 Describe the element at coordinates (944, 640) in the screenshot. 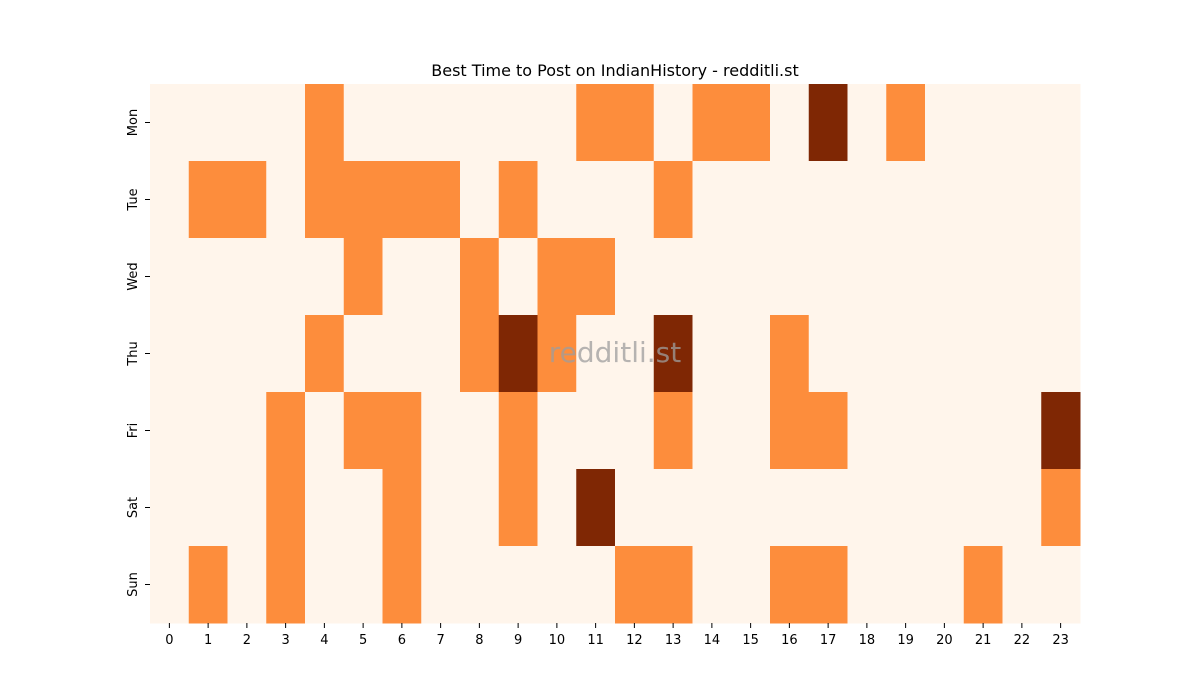

I see `x-tick-label-20: 20` at that location.